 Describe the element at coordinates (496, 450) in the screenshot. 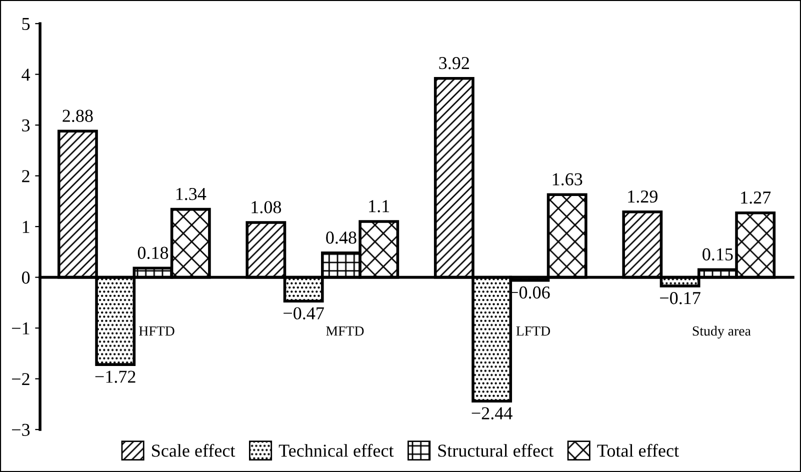

I see `legend-label: Structural effect` at that location.